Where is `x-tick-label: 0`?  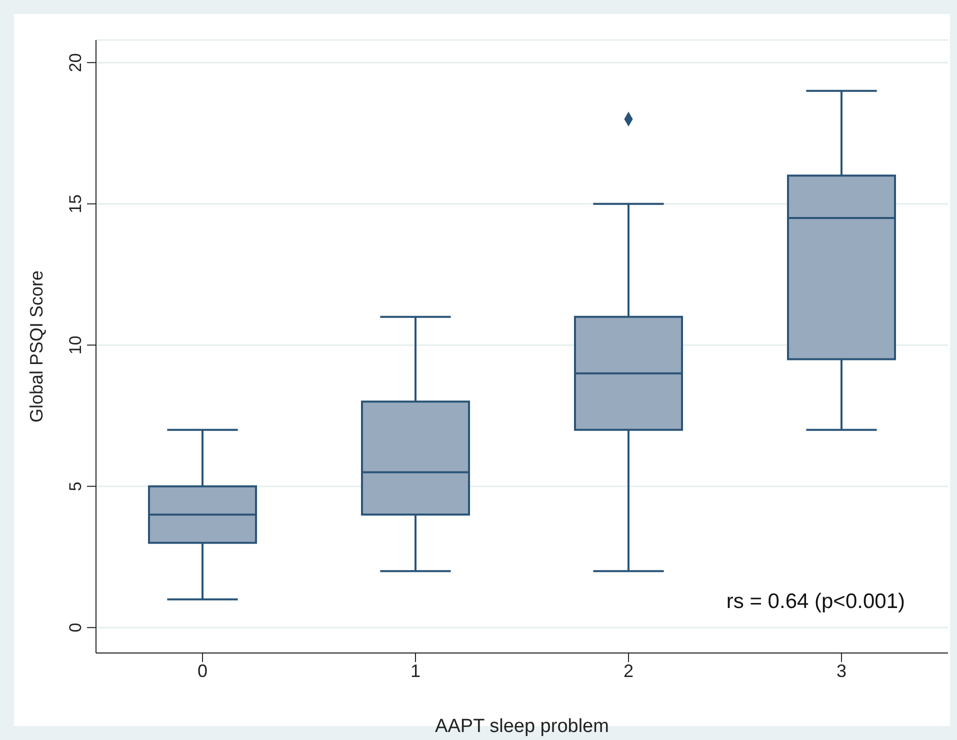 x-tick-label: 0 is located at coordinates (202, 670).